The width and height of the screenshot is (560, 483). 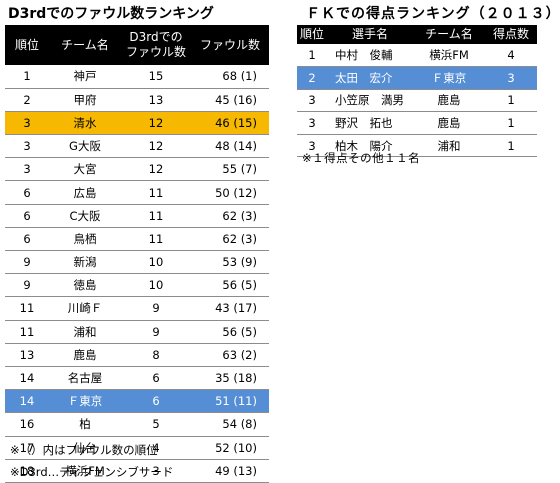 I want to click on cell-team: 鳥栖, so click(x=85, y=239).